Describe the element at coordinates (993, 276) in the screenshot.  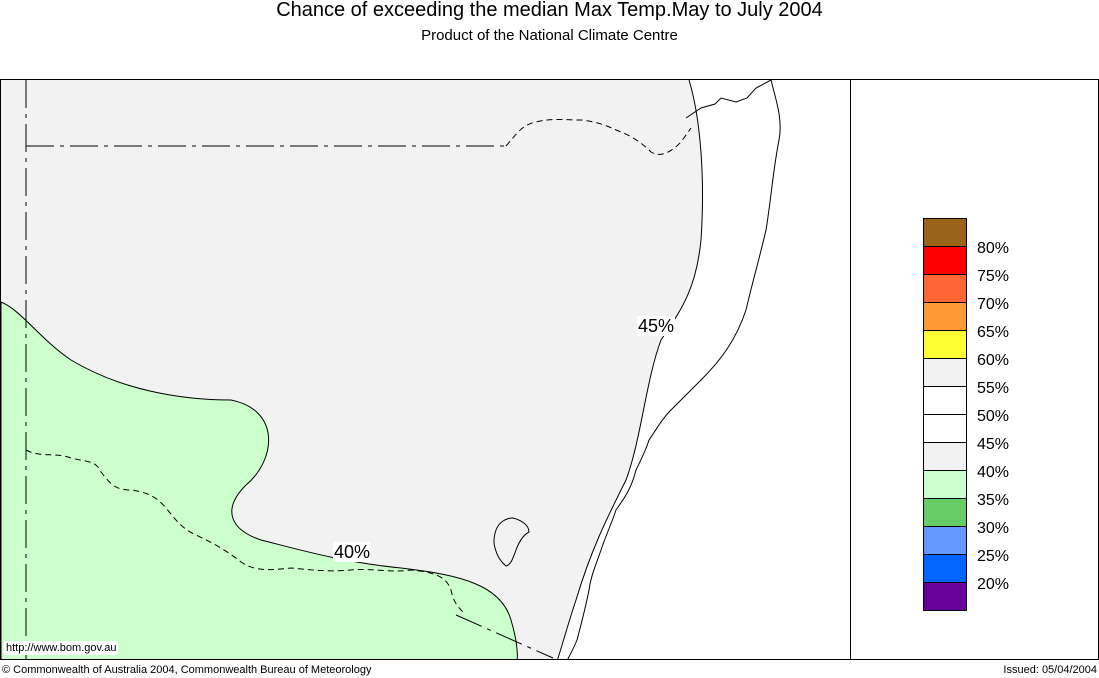
I see `legend-label: 75%` at that location.